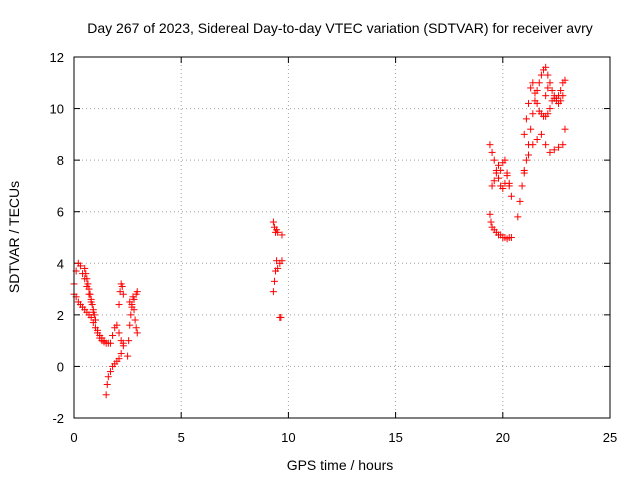 This screenshot has height=480, width=640. I want to click on x-tick-label: 25, so click(610, 437).